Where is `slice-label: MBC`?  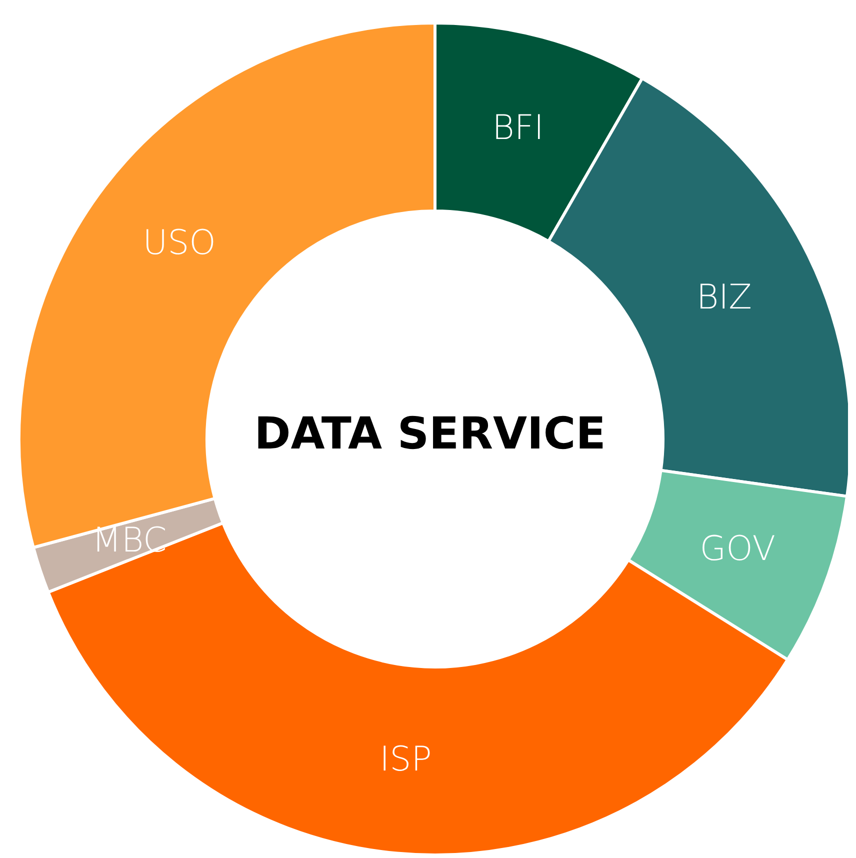
slice-label: MBC is located at coordinates (129, 540).